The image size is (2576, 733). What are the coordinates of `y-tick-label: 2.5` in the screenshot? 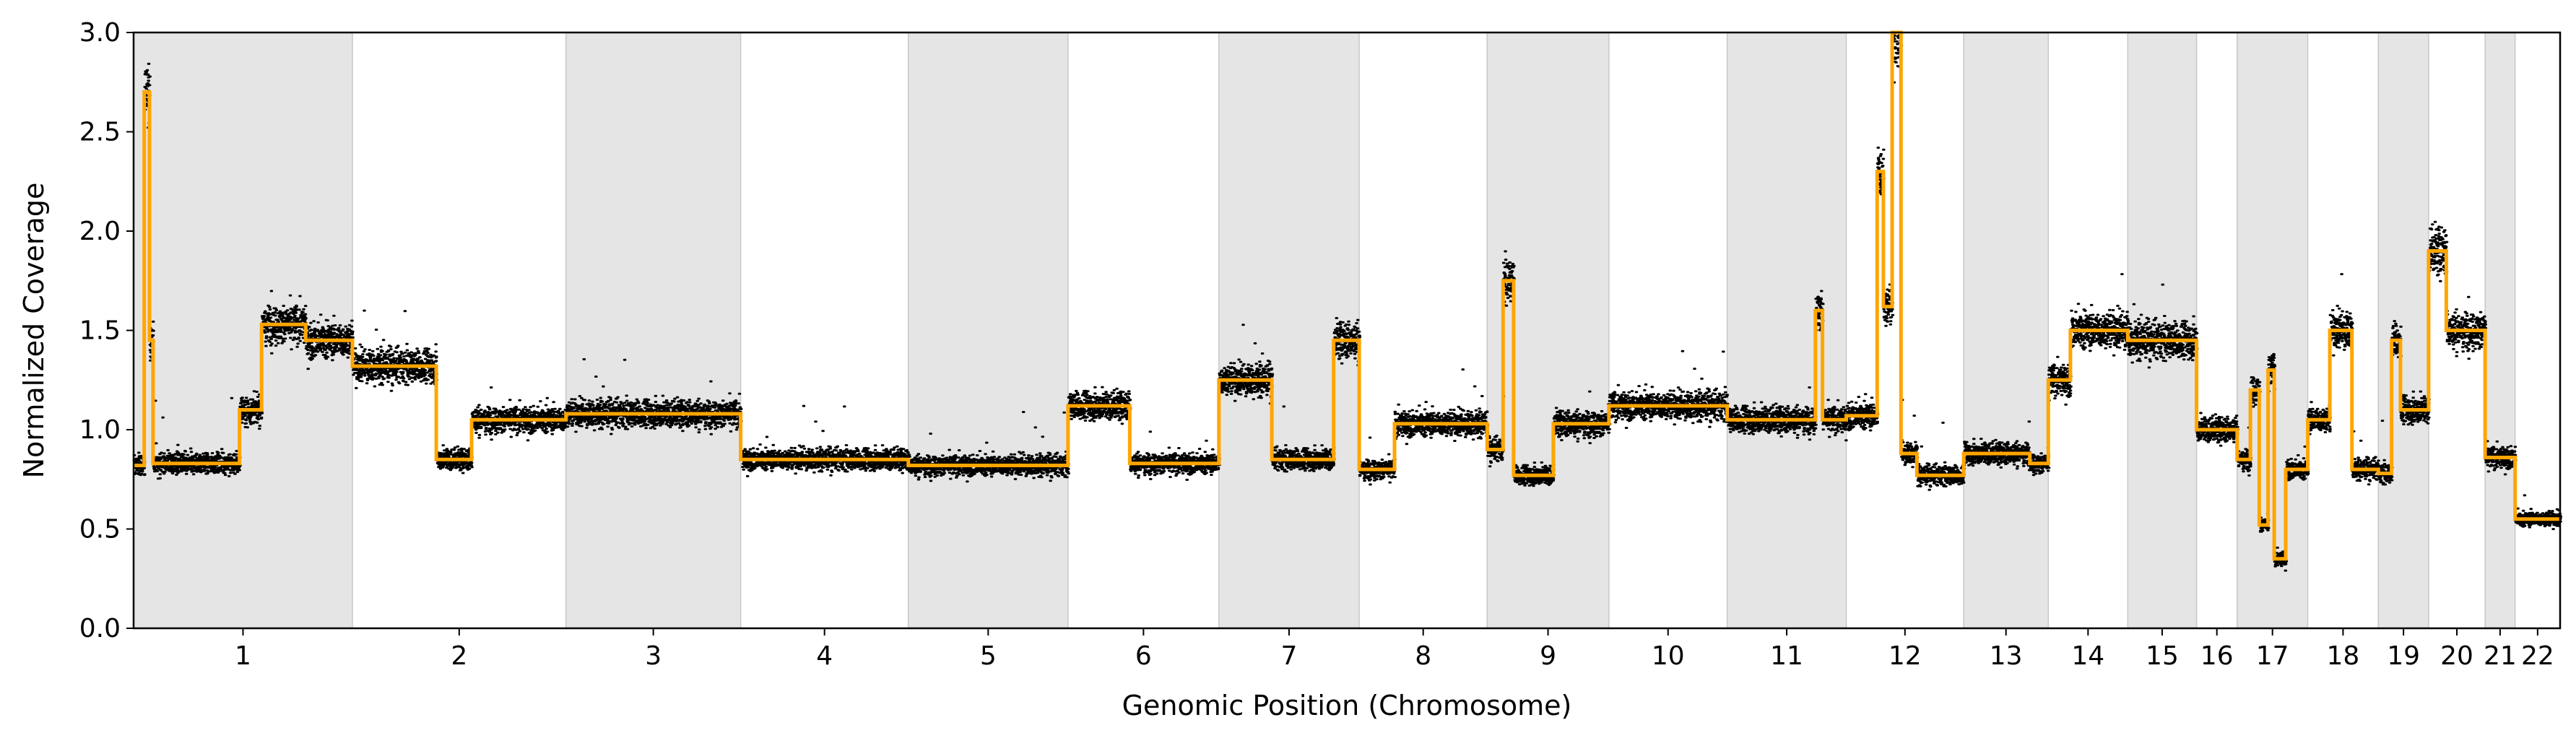 It's located at (100, 132).